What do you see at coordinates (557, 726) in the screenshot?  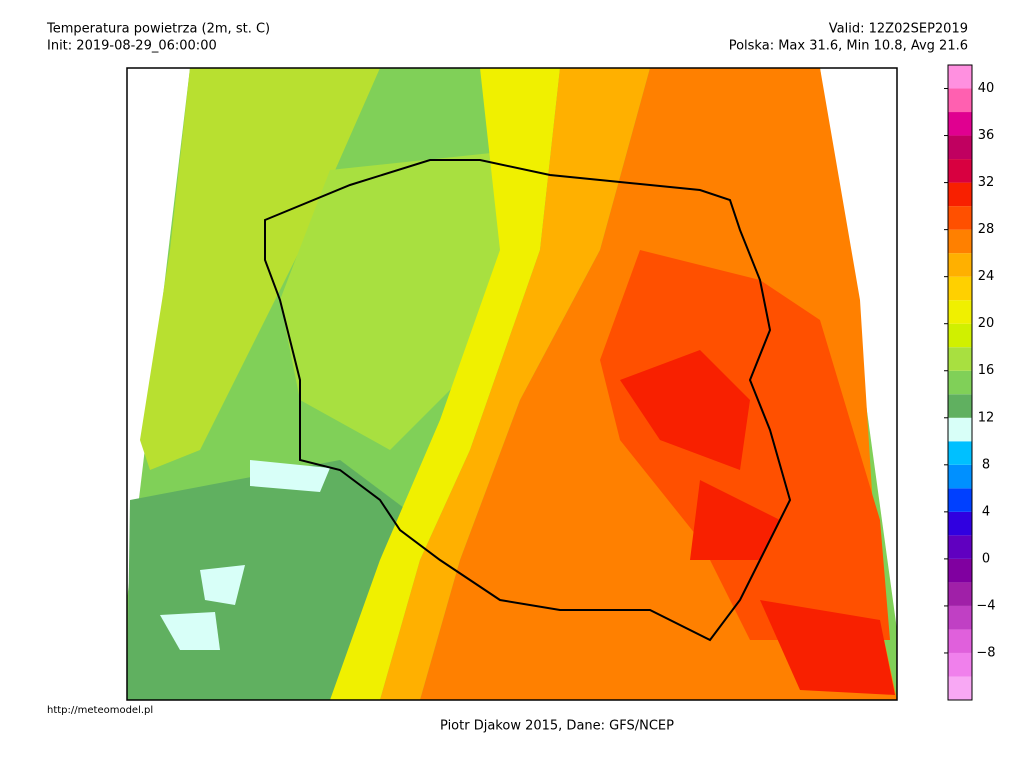 I see `credit: Piotr Djakow 2015, Dane: GFS/NCEP` at bounding box center [557, 726].